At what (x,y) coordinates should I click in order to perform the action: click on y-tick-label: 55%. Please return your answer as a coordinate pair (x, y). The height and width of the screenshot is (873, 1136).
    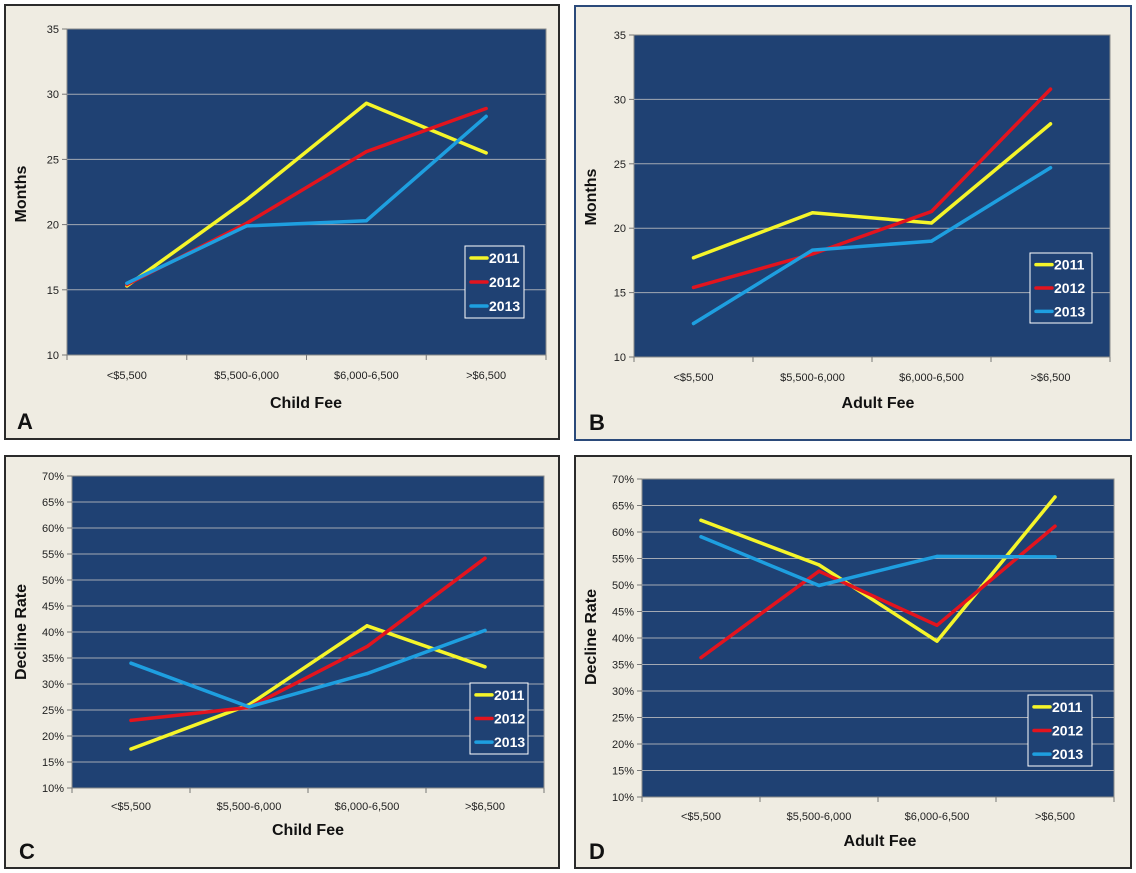
    Looking at the image, I should click on (623, 560).